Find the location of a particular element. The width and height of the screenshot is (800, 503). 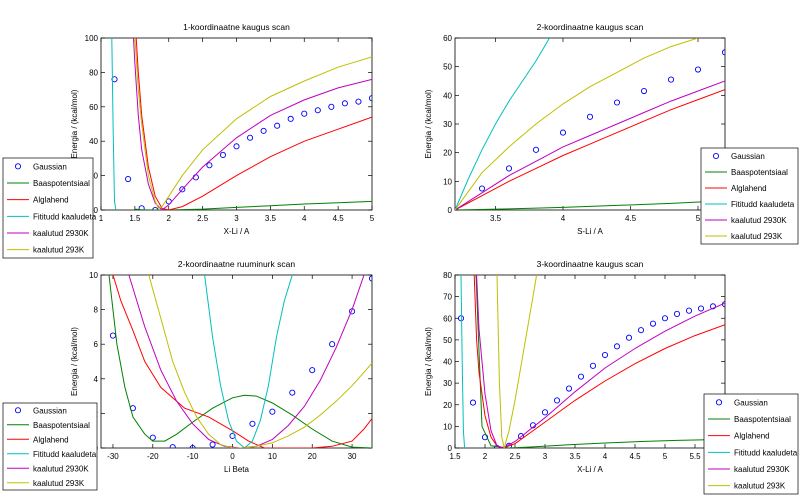

x-tick-label: 2.5 is located at coordinates (515, 456).